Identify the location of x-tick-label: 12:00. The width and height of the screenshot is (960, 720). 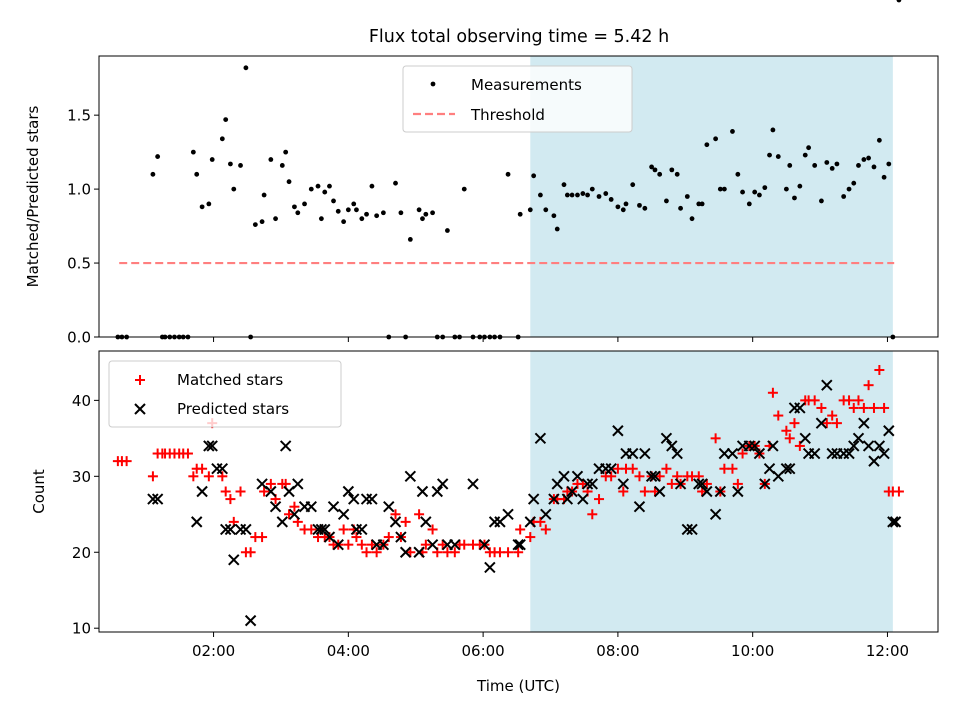
(887, 651).